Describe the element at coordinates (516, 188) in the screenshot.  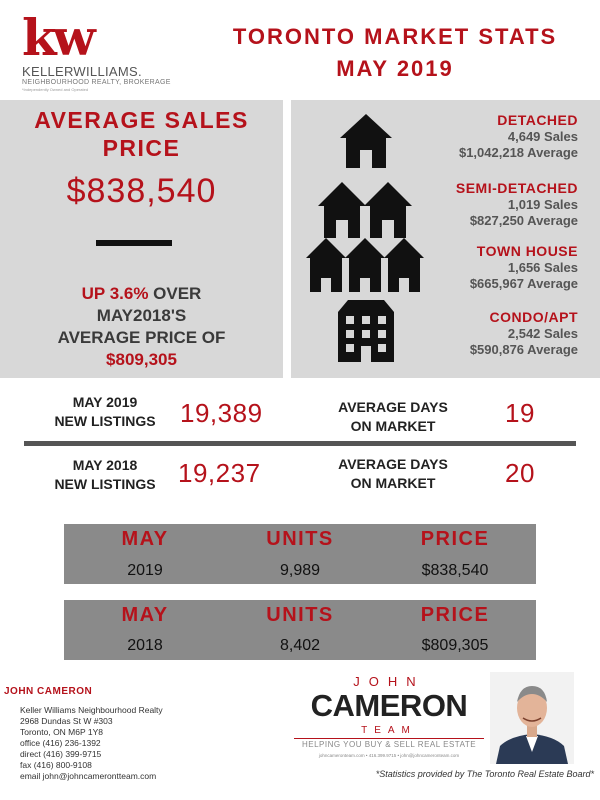
I see `semi-detached-label: SEMI-DETACHED` at that location.